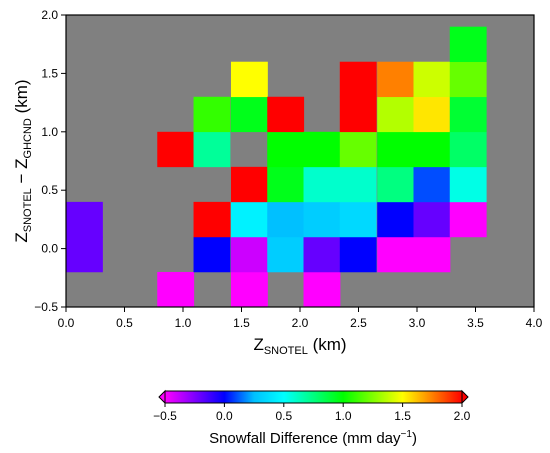 The width and height of the screenshot is (550, 453). I want to click on y-axis-title-sub1: SNOTEL, so click(28, 210).